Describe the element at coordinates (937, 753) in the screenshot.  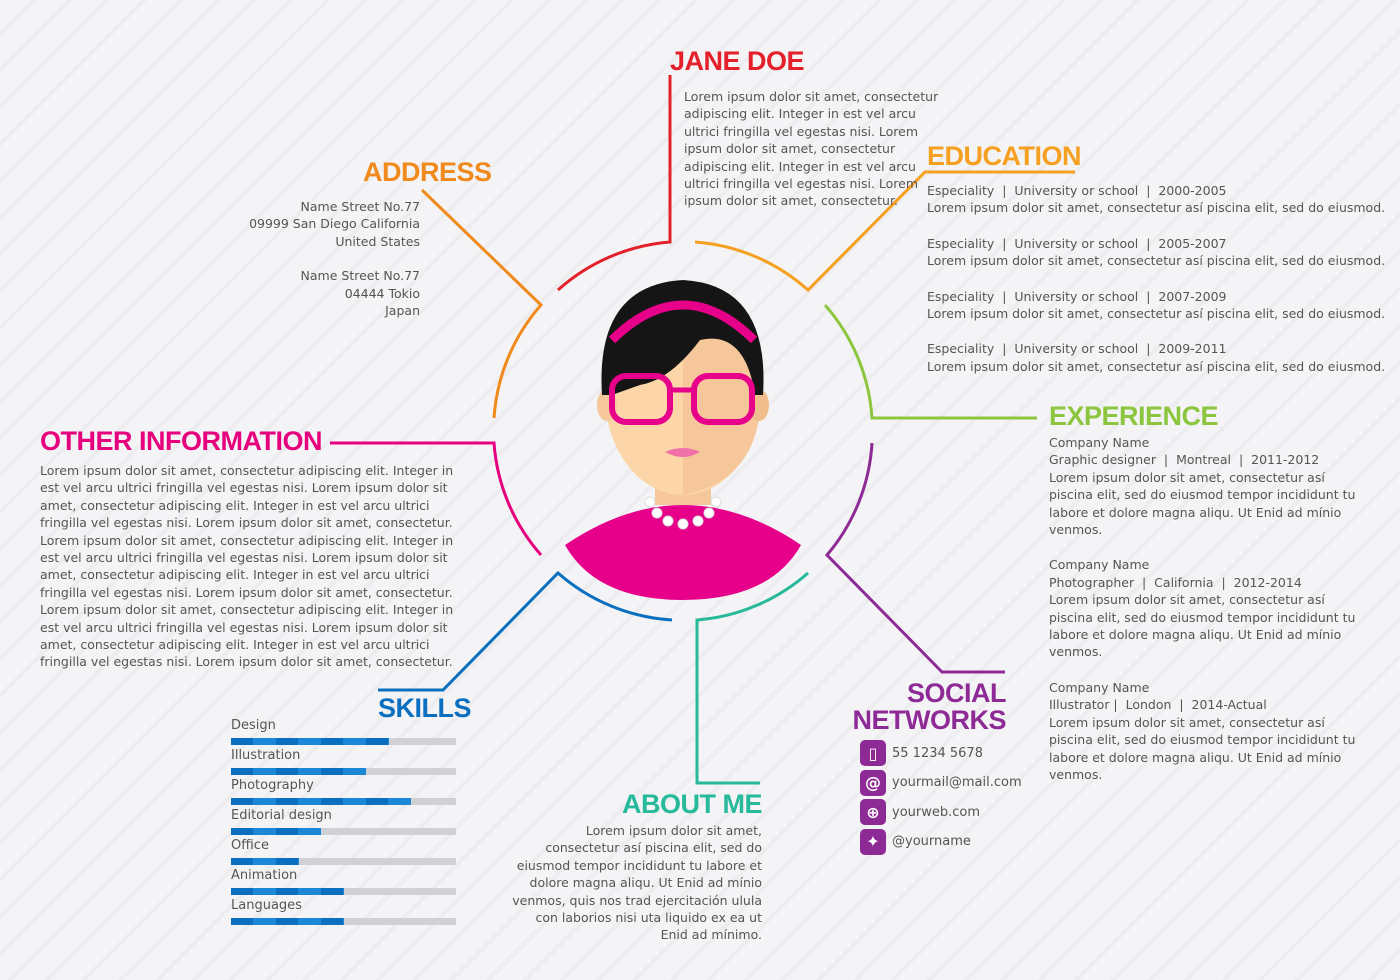
I see `social-text: 55 1234 5678` at that location.